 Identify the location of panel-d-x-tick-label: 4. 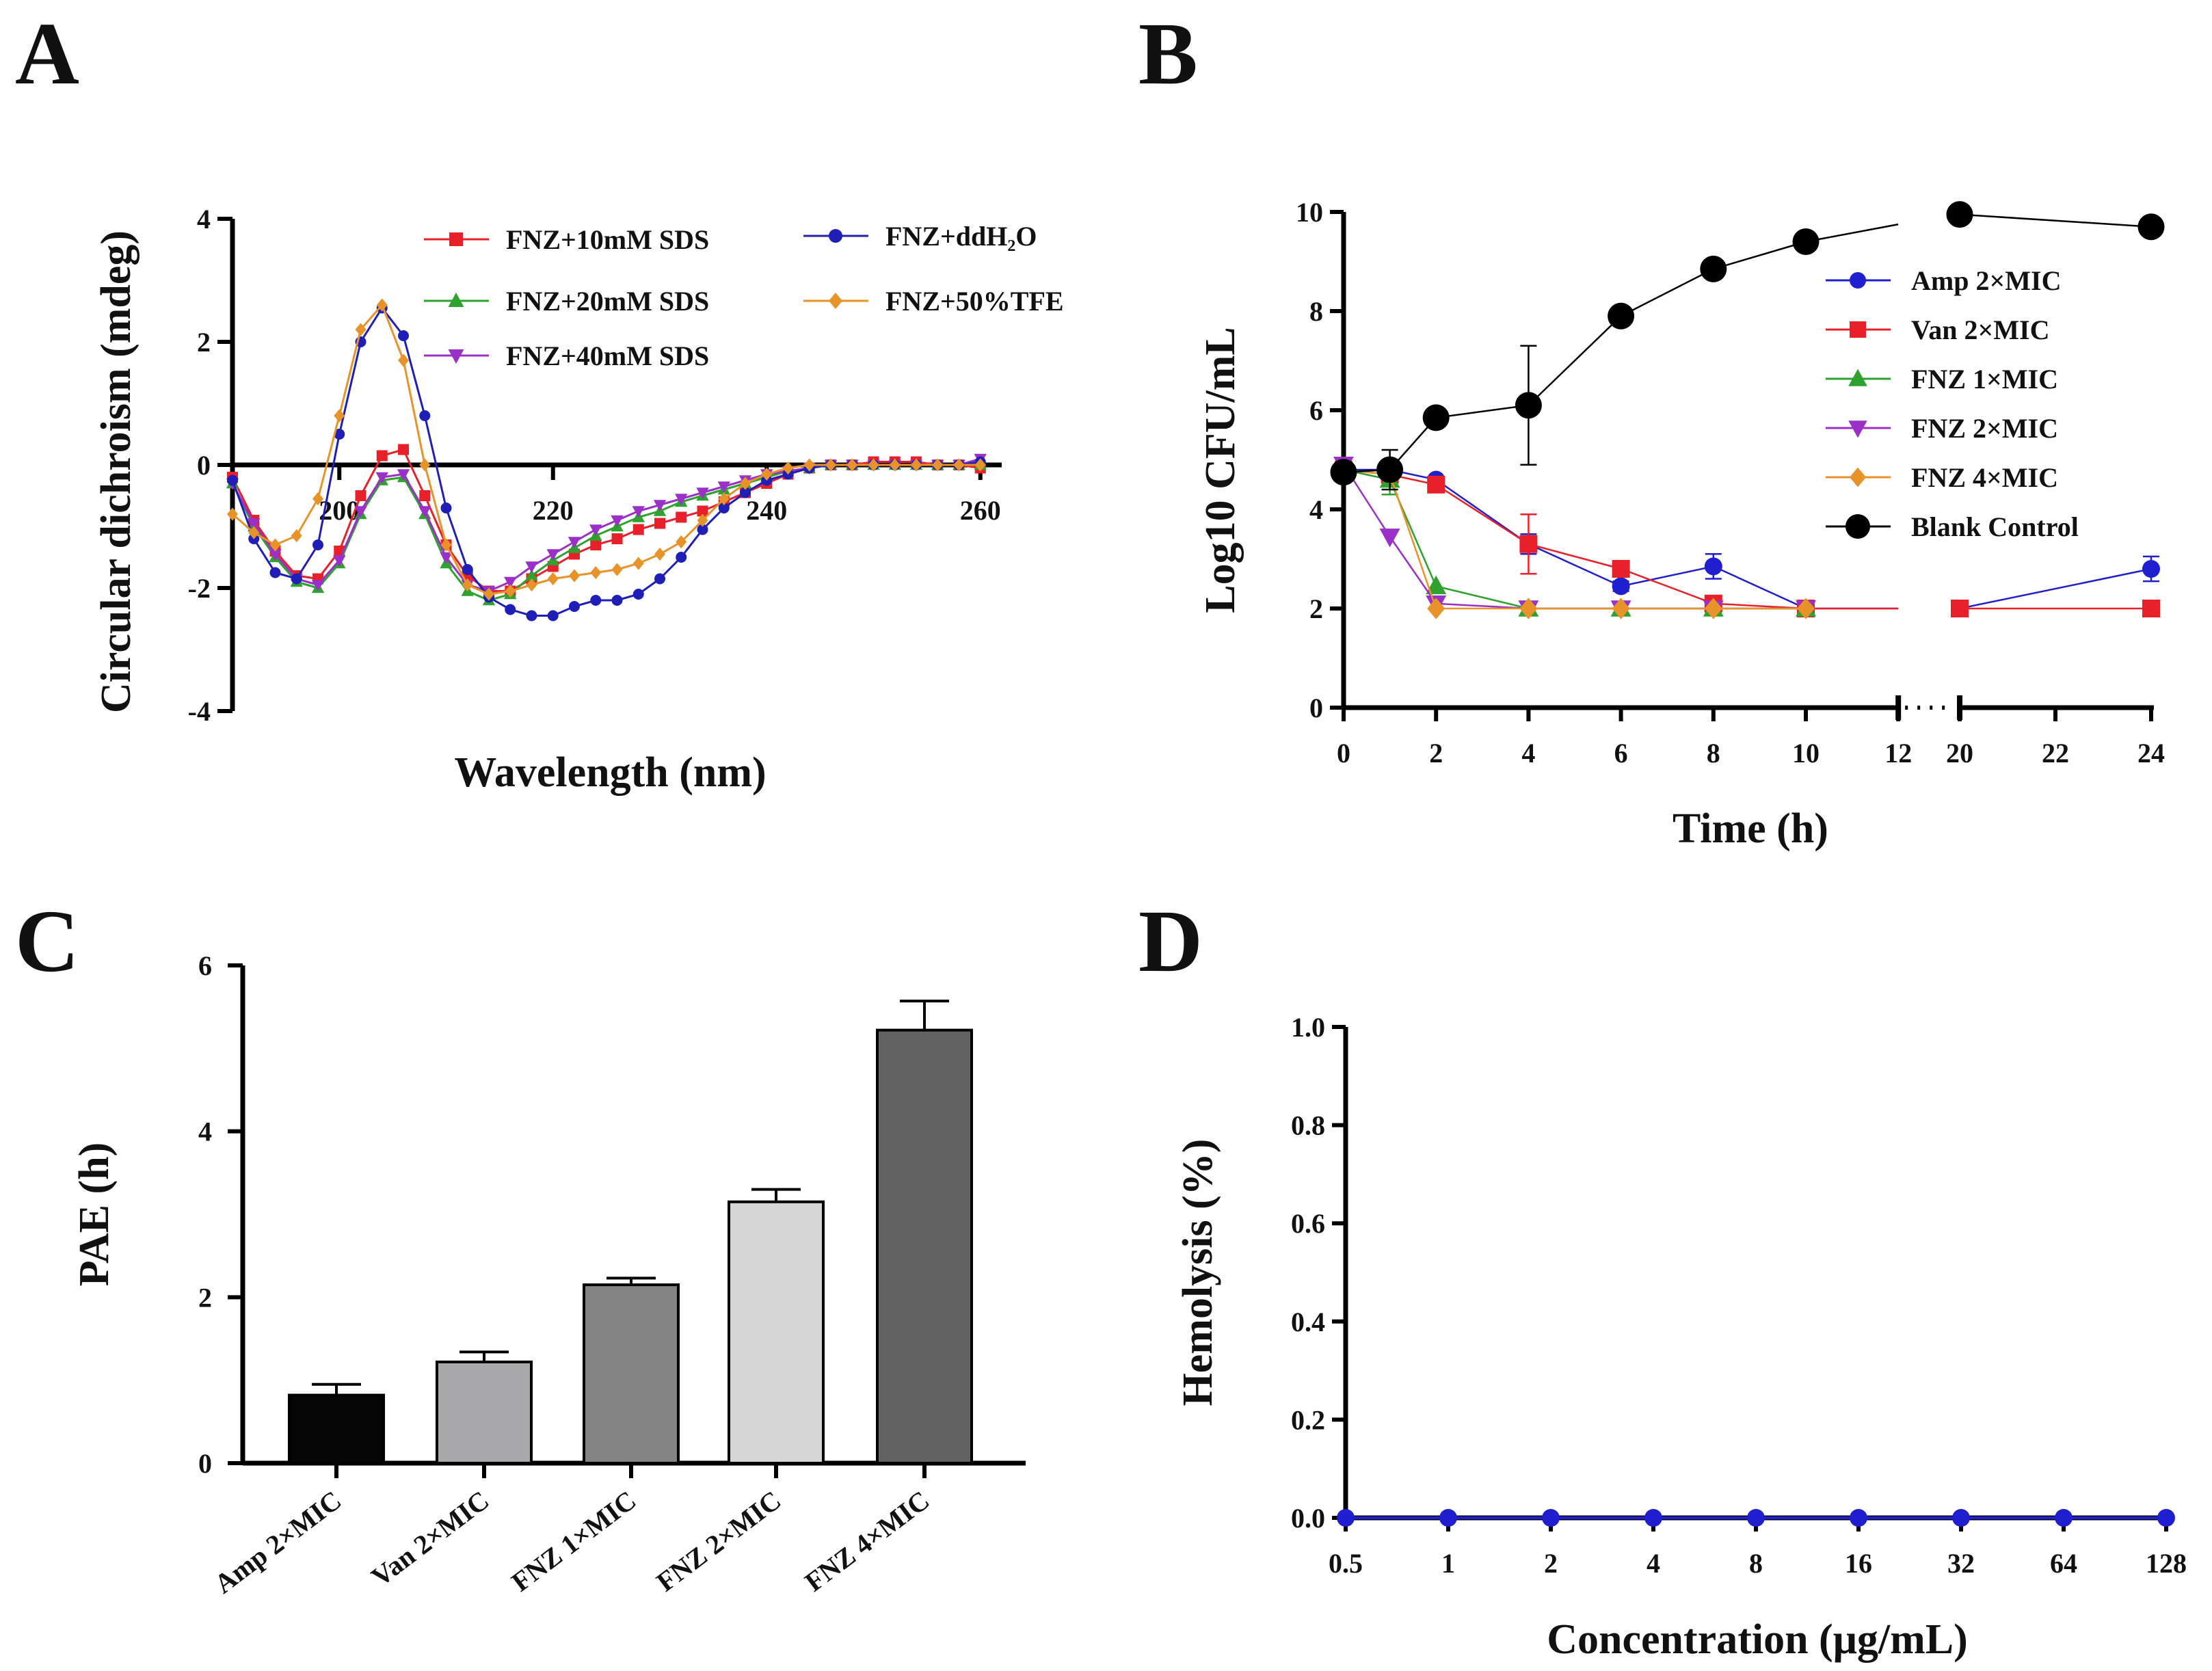
(1654, 1563).